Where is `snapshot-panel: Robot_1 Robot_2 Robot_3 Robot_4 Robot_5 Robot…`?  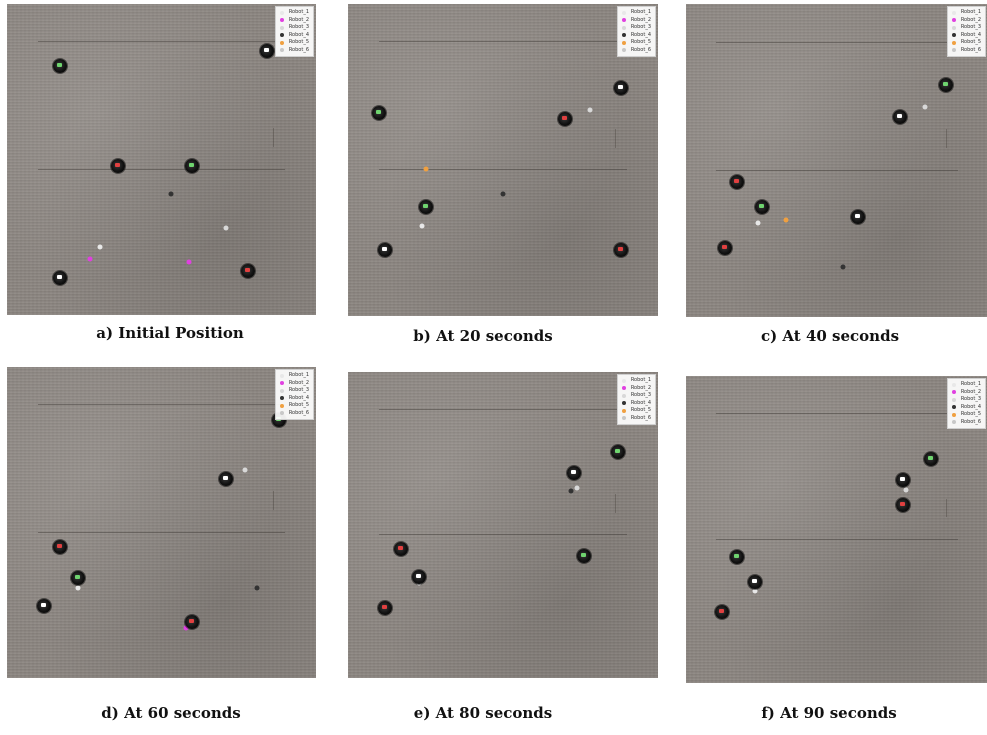
snapshot-panel: Robot_1 Robot_2 Robot_3 Robot_4 Robot_5 Robot… is located at coordinates (836, 529).